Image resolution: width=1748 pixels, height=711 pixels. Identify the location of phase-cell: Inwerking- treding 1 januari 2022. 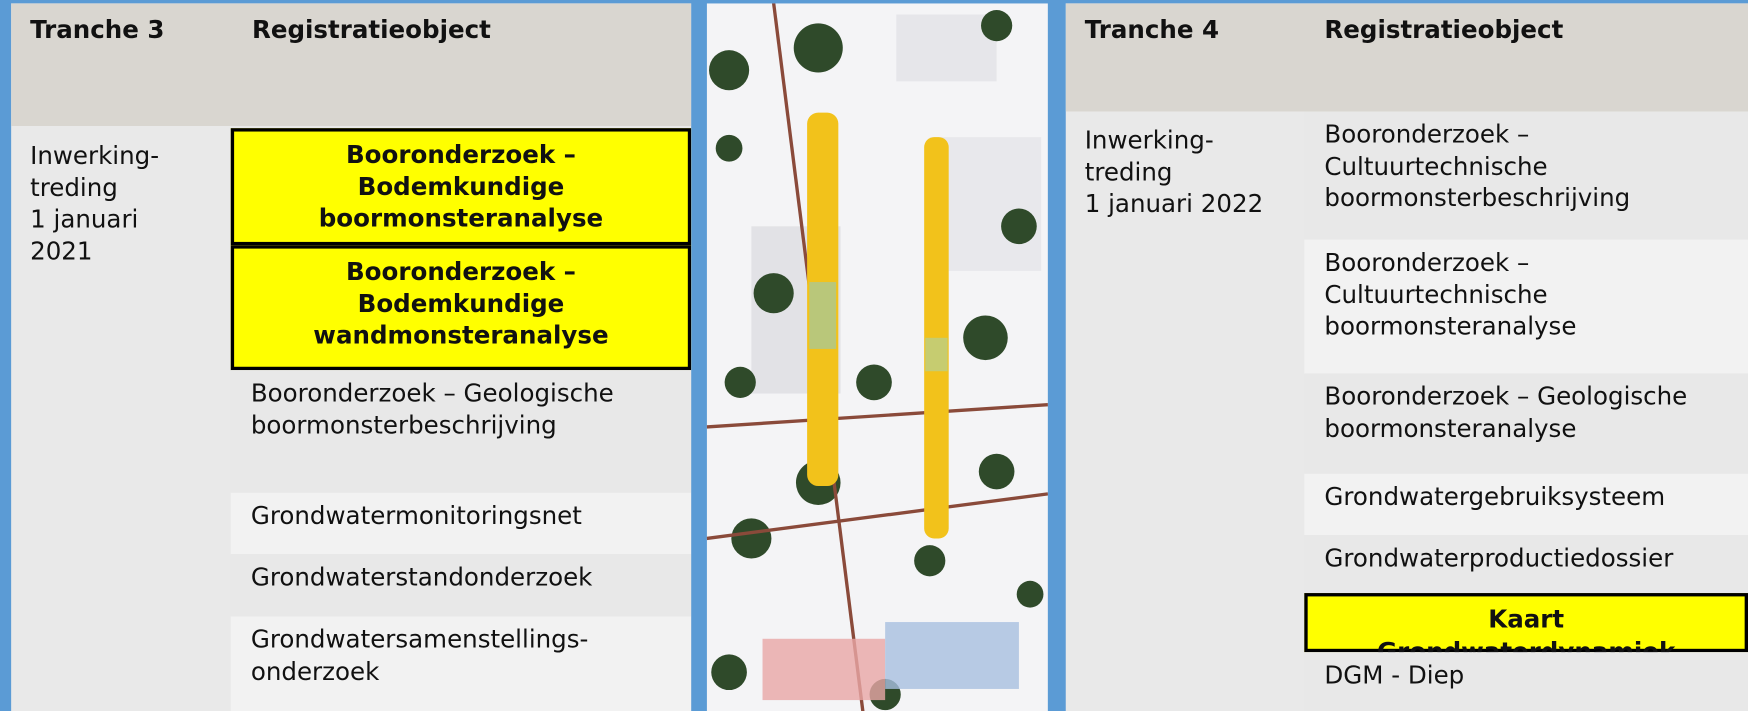
(1174, 173).